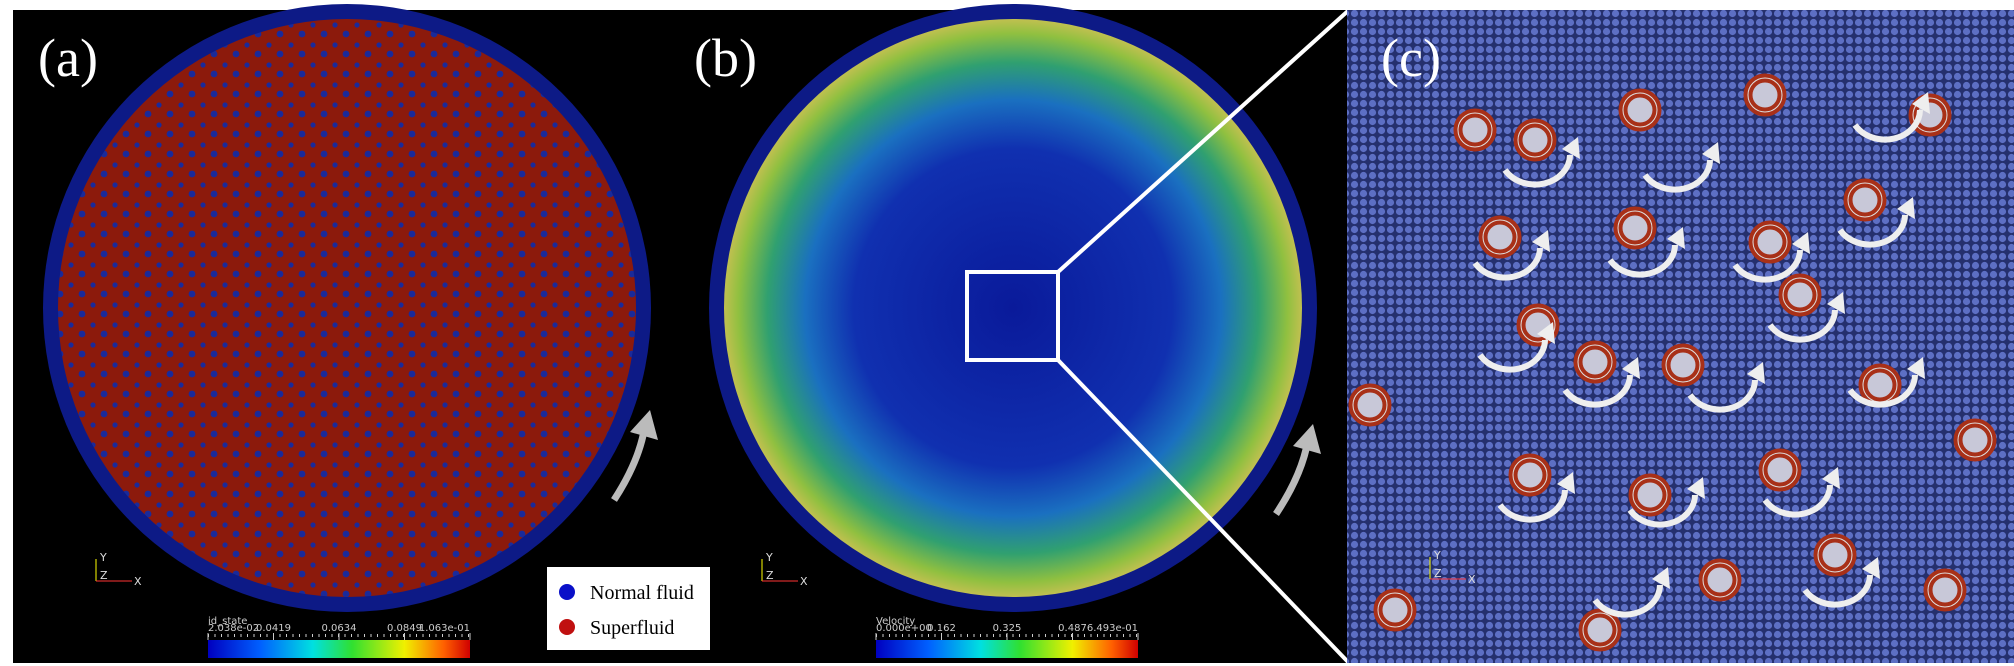 This screenshot has width=2014, height=666. Describe the element at coordinates (895, 621) in the screenshot. I see `colorbar-title: Velocity` at that location.